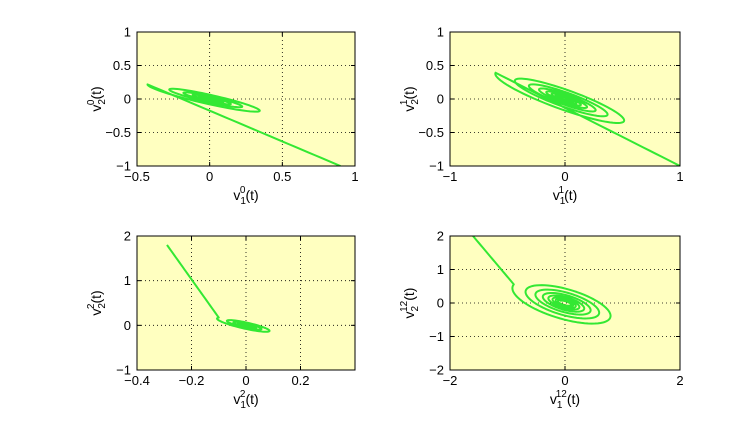 The image size is (736, 424). I want to click on x-axis-label: v112(t), so click(565, 400).